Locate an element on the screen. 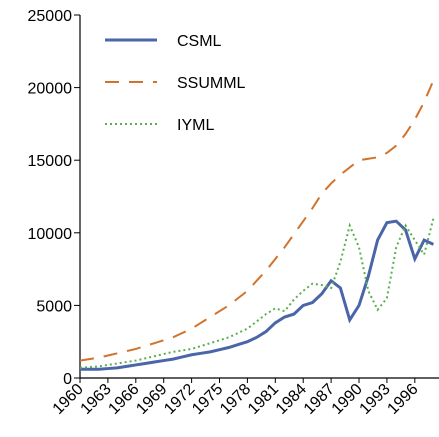 The height and width of the screenshot is (437, 439). x-tick-label: 1966 is located at coordinates (123, 399).